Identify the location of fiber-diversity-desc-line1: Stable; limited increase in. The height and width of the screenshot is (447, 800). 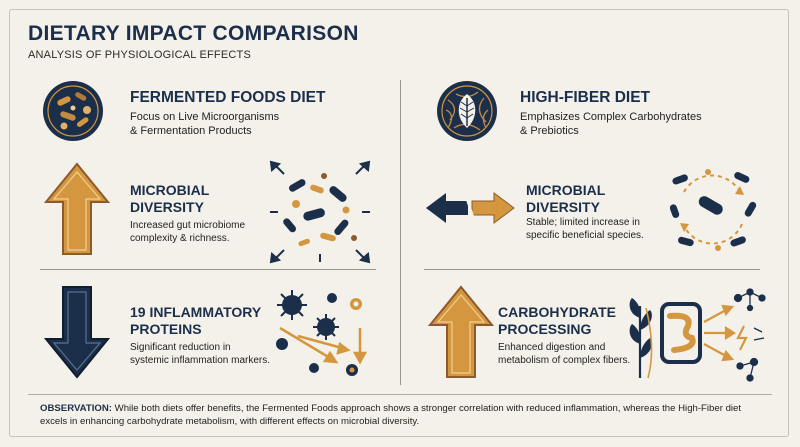
(583, 222).